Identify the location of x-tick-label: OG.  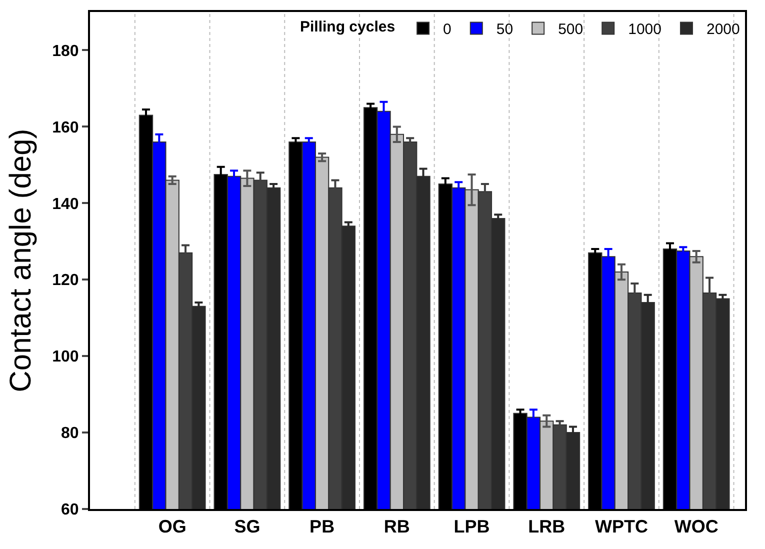
(172, 526).